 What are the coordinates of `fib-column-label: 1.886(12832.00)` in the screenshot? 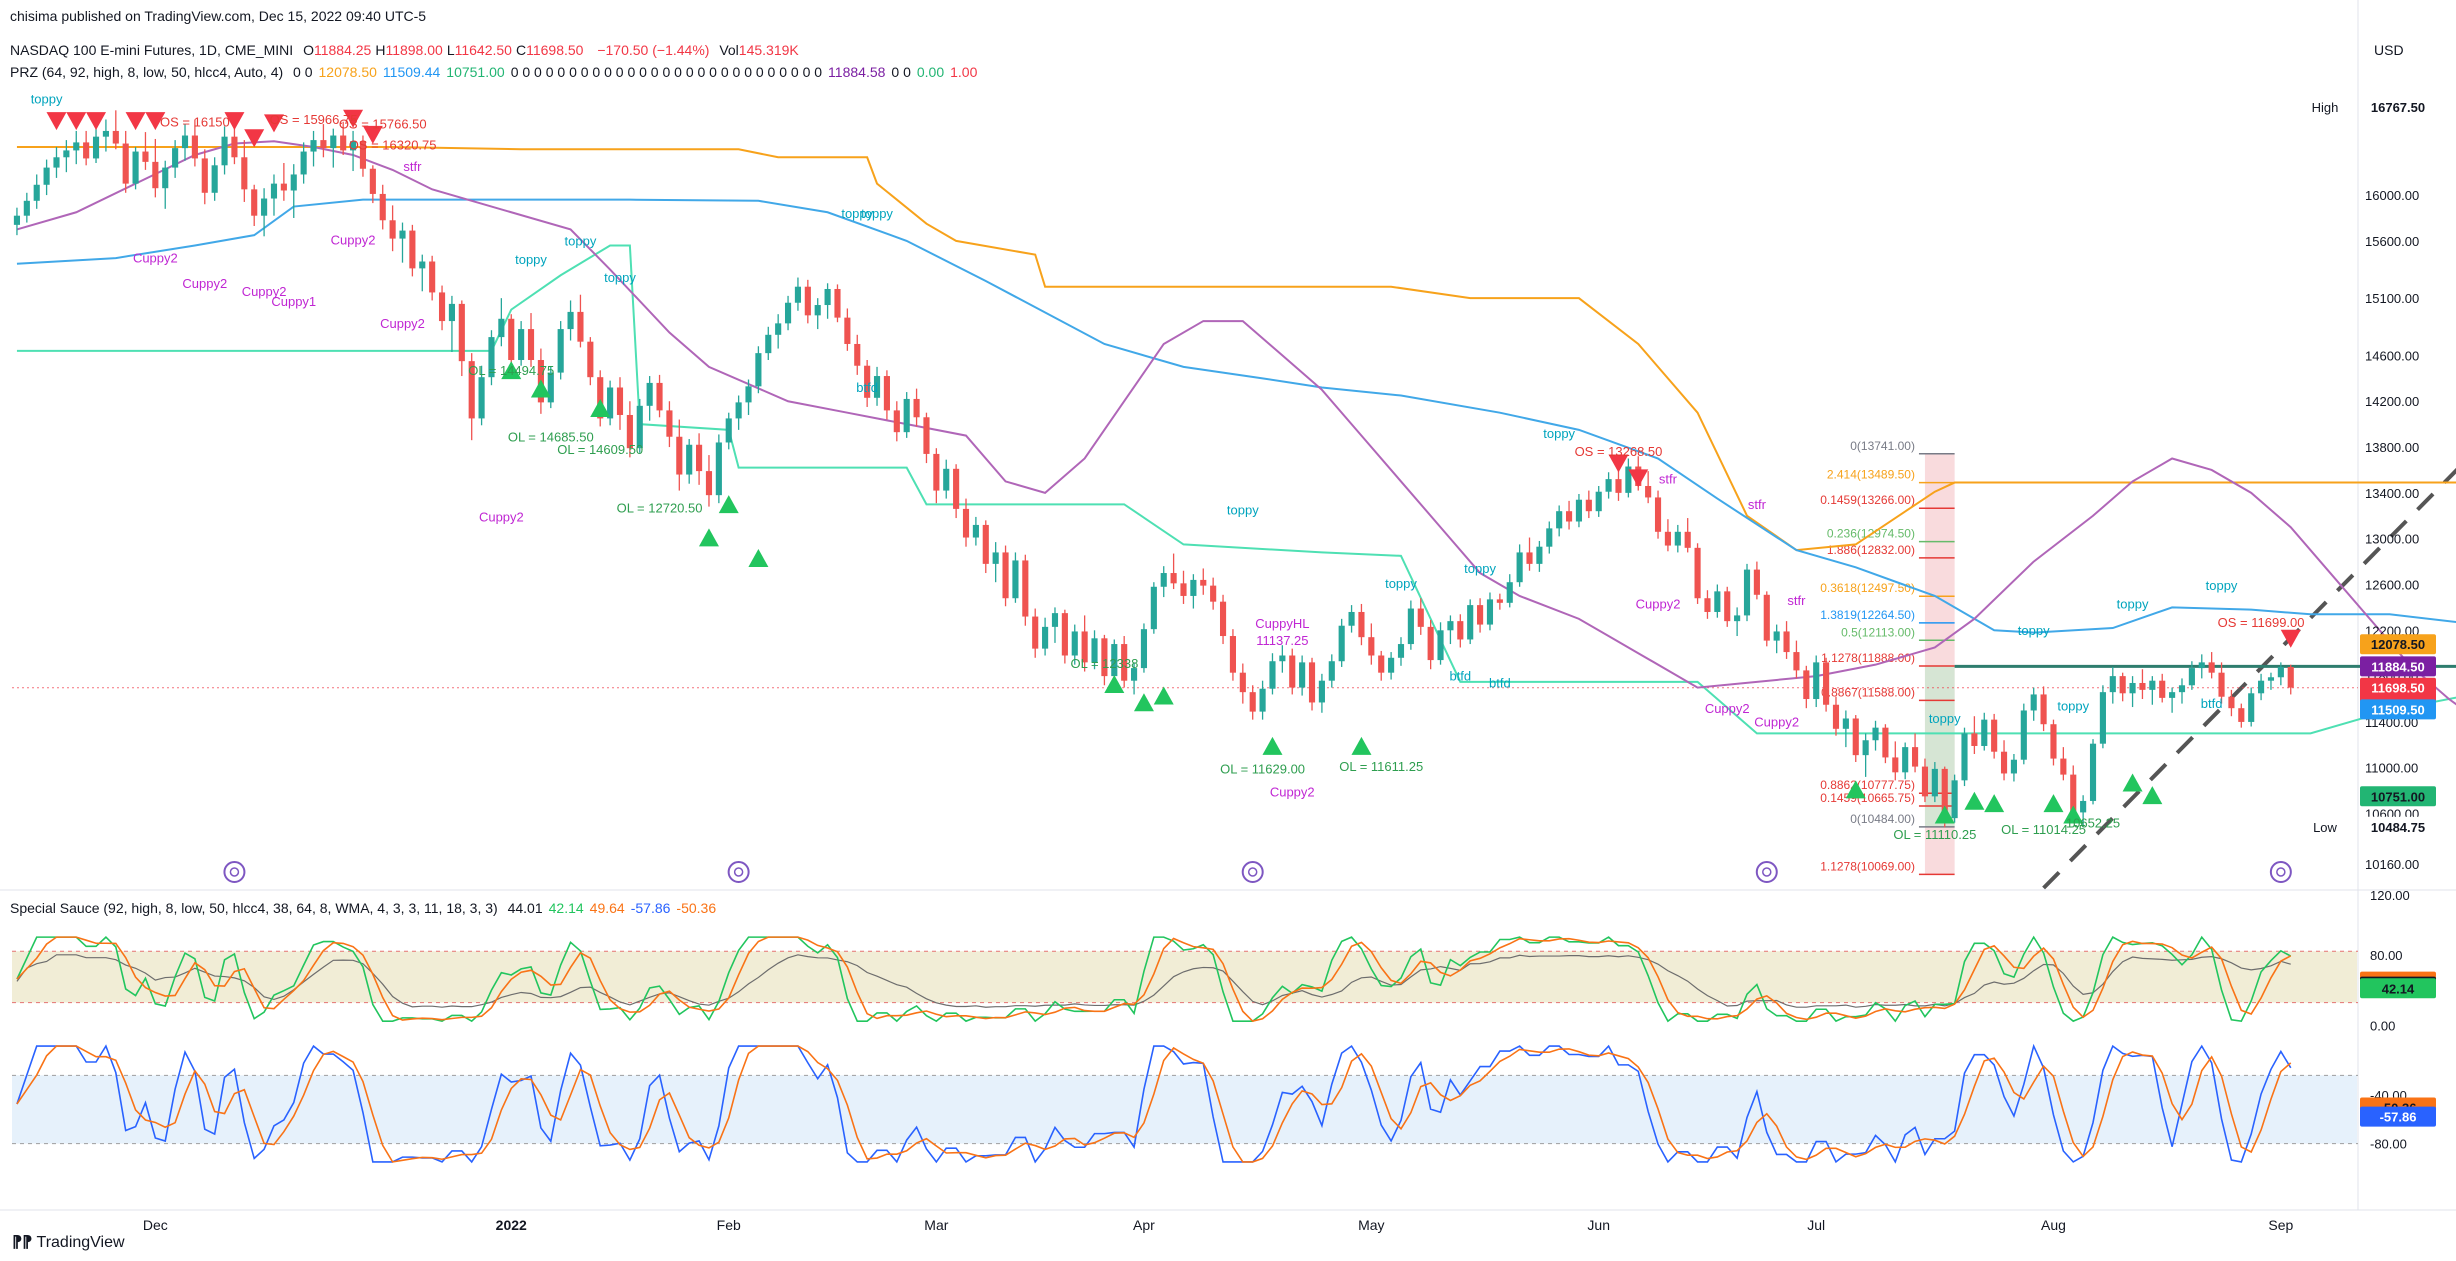 It's located at (1871, 550).